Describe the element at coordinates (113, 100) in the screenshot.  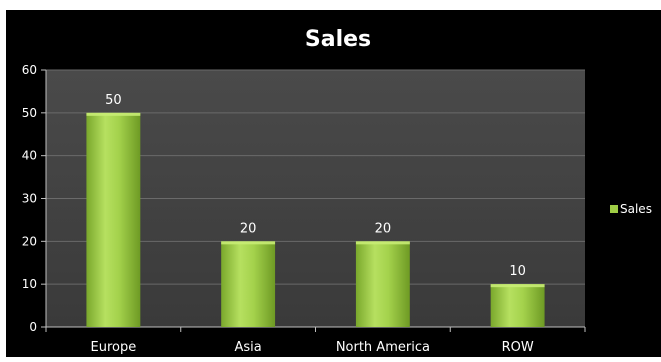
I see `data-label: 50` at that location.